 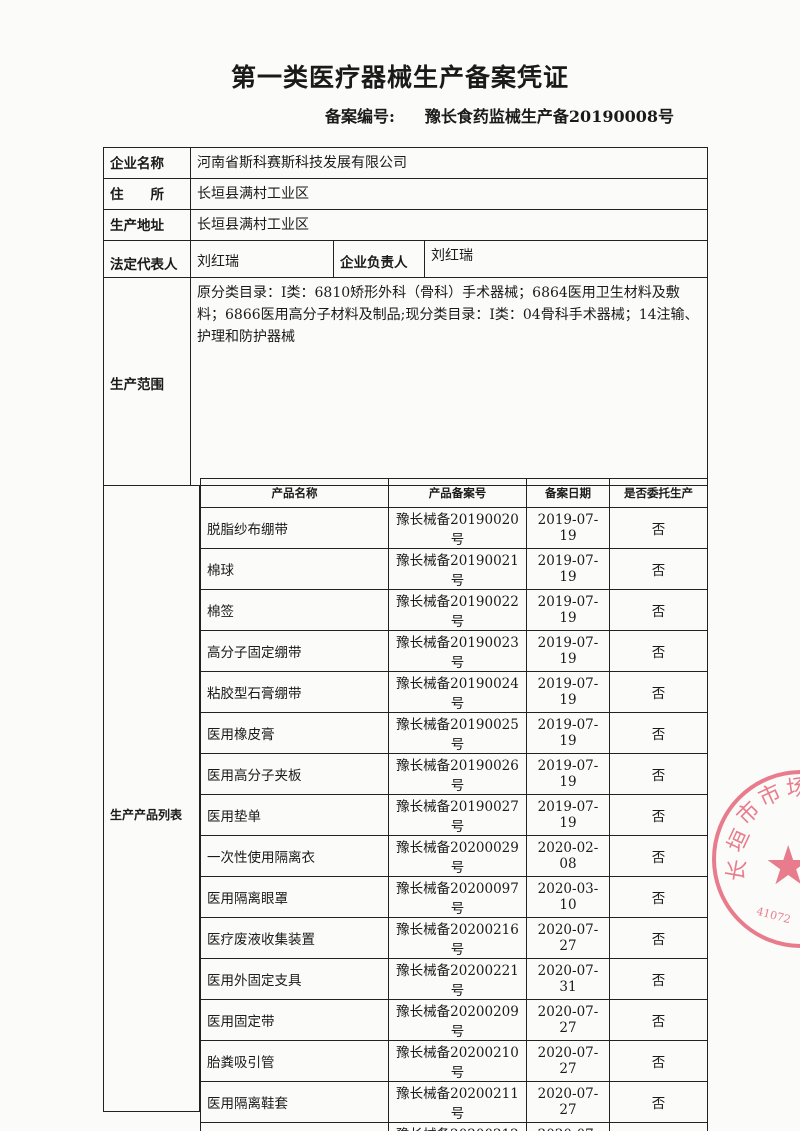 I want to click on product-name: 棉球, so click(x=294, y=569).